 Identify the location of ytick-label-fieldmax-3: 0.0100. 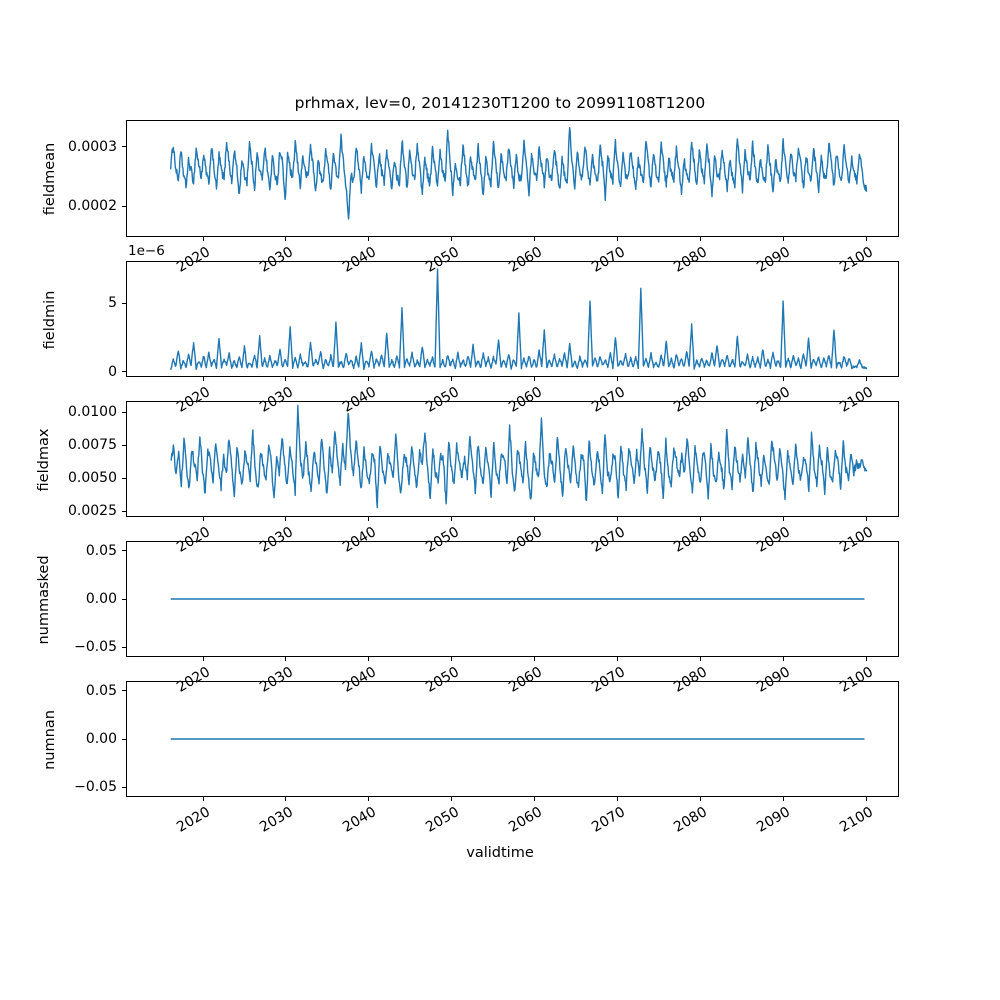
(92, 412).